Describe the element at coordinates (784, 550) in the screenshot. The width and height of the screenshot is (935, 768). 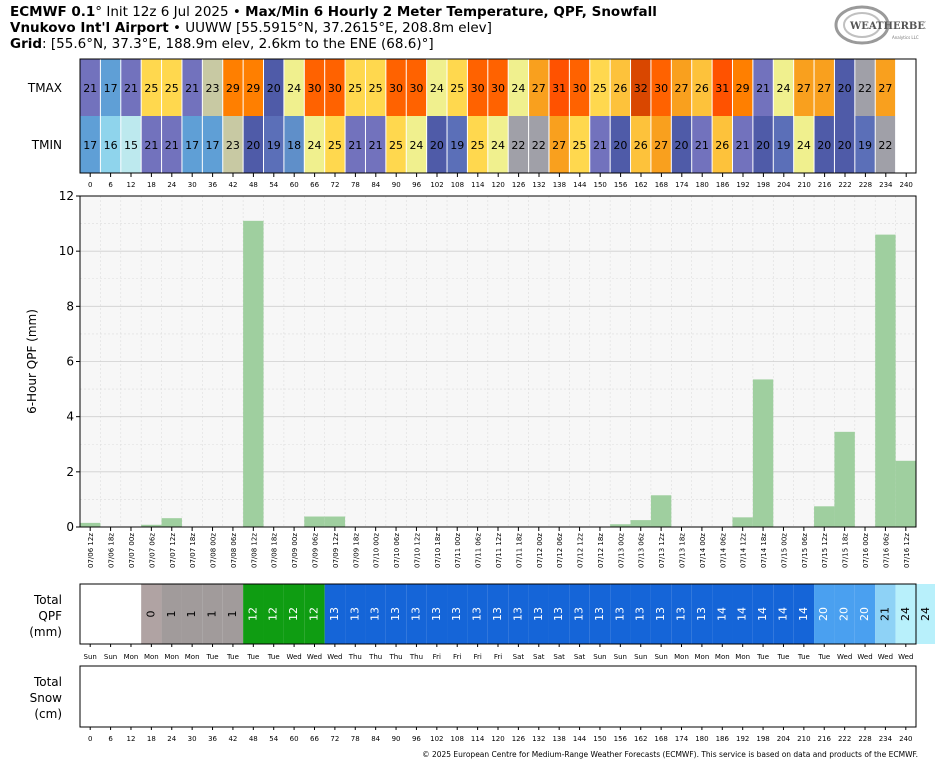
I see `qpf-x-tick-label: 07/15 00z` at that location.